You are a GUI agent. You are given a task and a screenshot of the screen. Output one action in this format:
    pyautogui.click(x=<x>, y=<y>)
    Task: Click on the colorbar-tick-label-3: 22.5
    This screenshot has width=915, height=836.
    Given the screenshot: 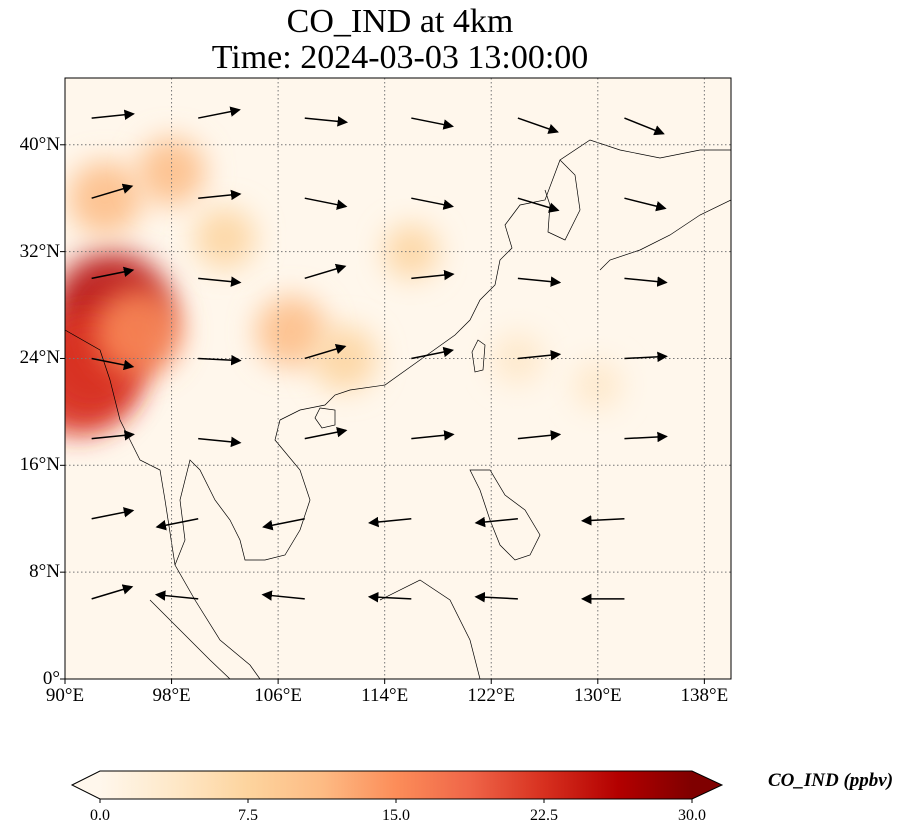 What is the action you would take?
    pyautogui.click(x=544, y=815)
    